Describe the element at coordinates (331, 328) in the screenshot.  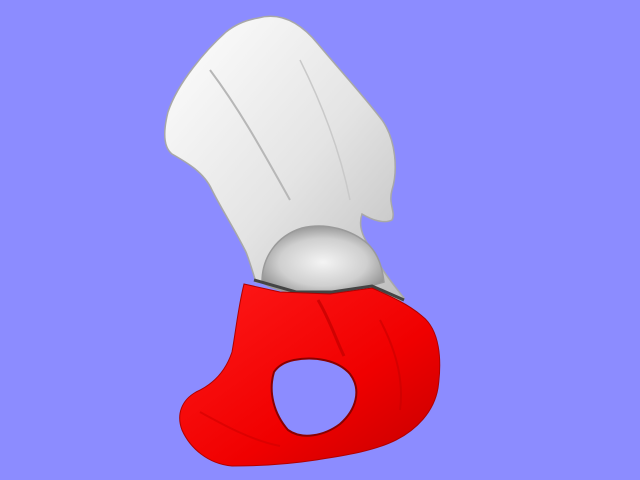
I see `lower-segment-shading` at that location.